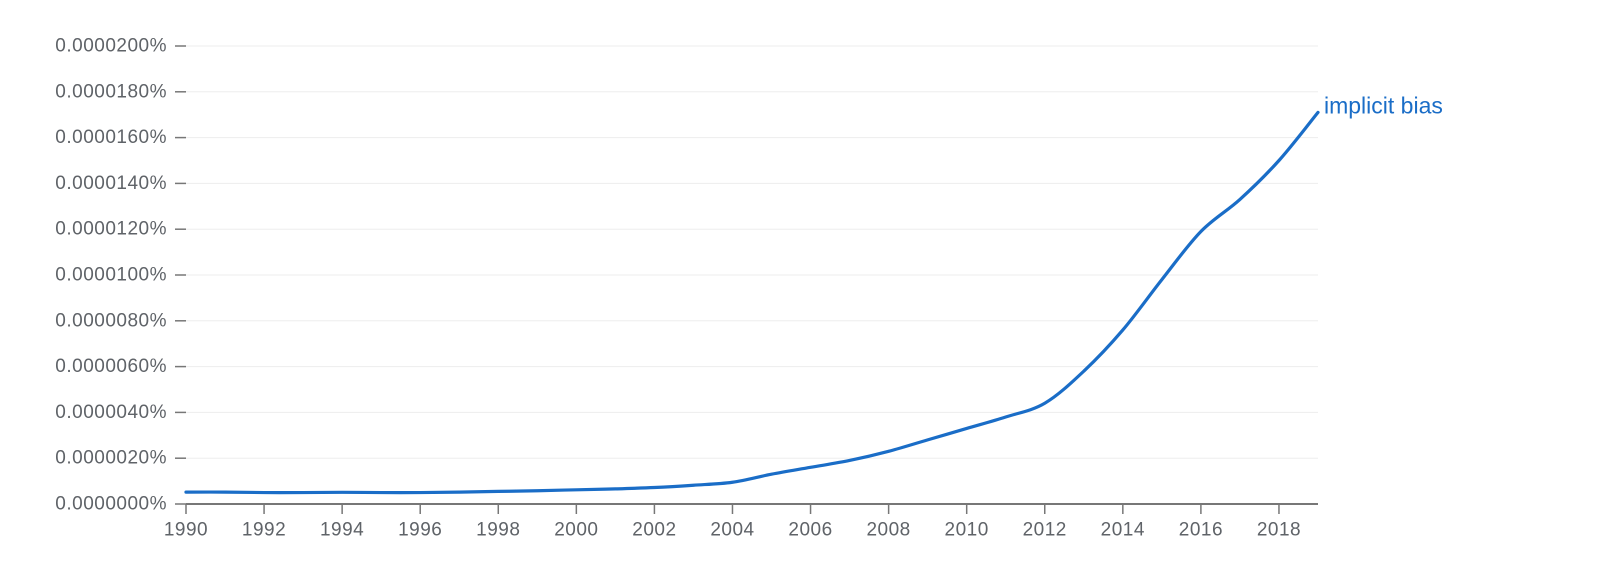  Describe the element at coordinates (111, 275) in the screenshot. I see `y-tick-label: 0.0000100%` at that location.